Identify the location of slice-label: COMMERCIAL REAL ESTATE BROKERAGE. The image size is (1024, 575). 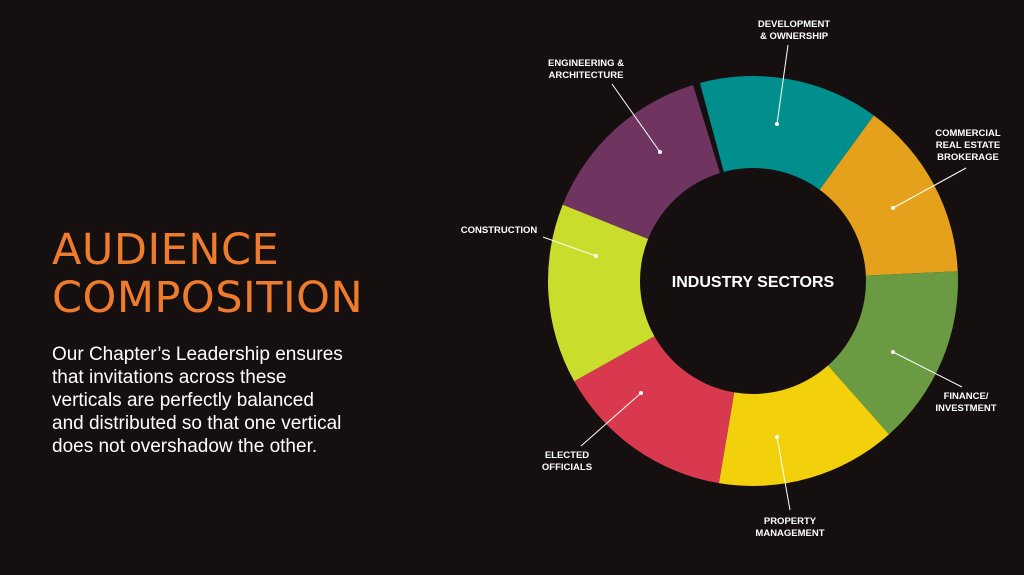
(968, 145).